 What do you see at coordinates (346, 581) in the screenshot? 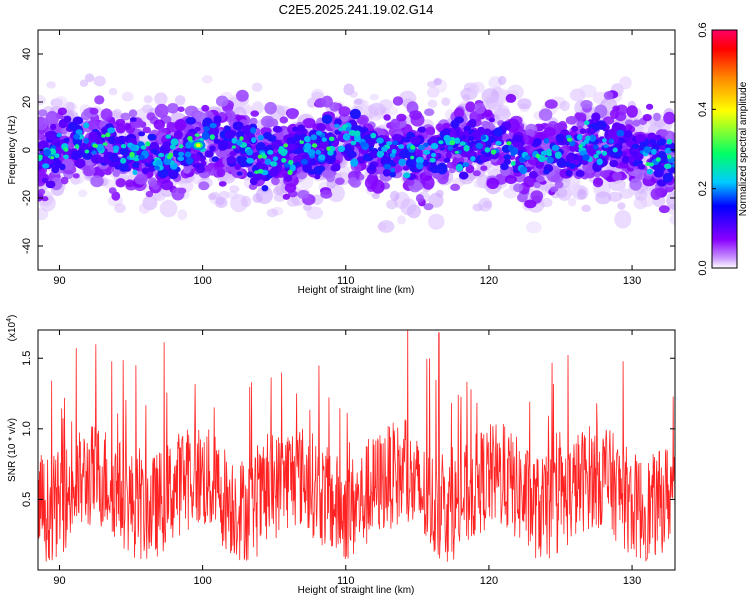
I see `snr-x-tick-label: 110` at bounding box center [346, 581].